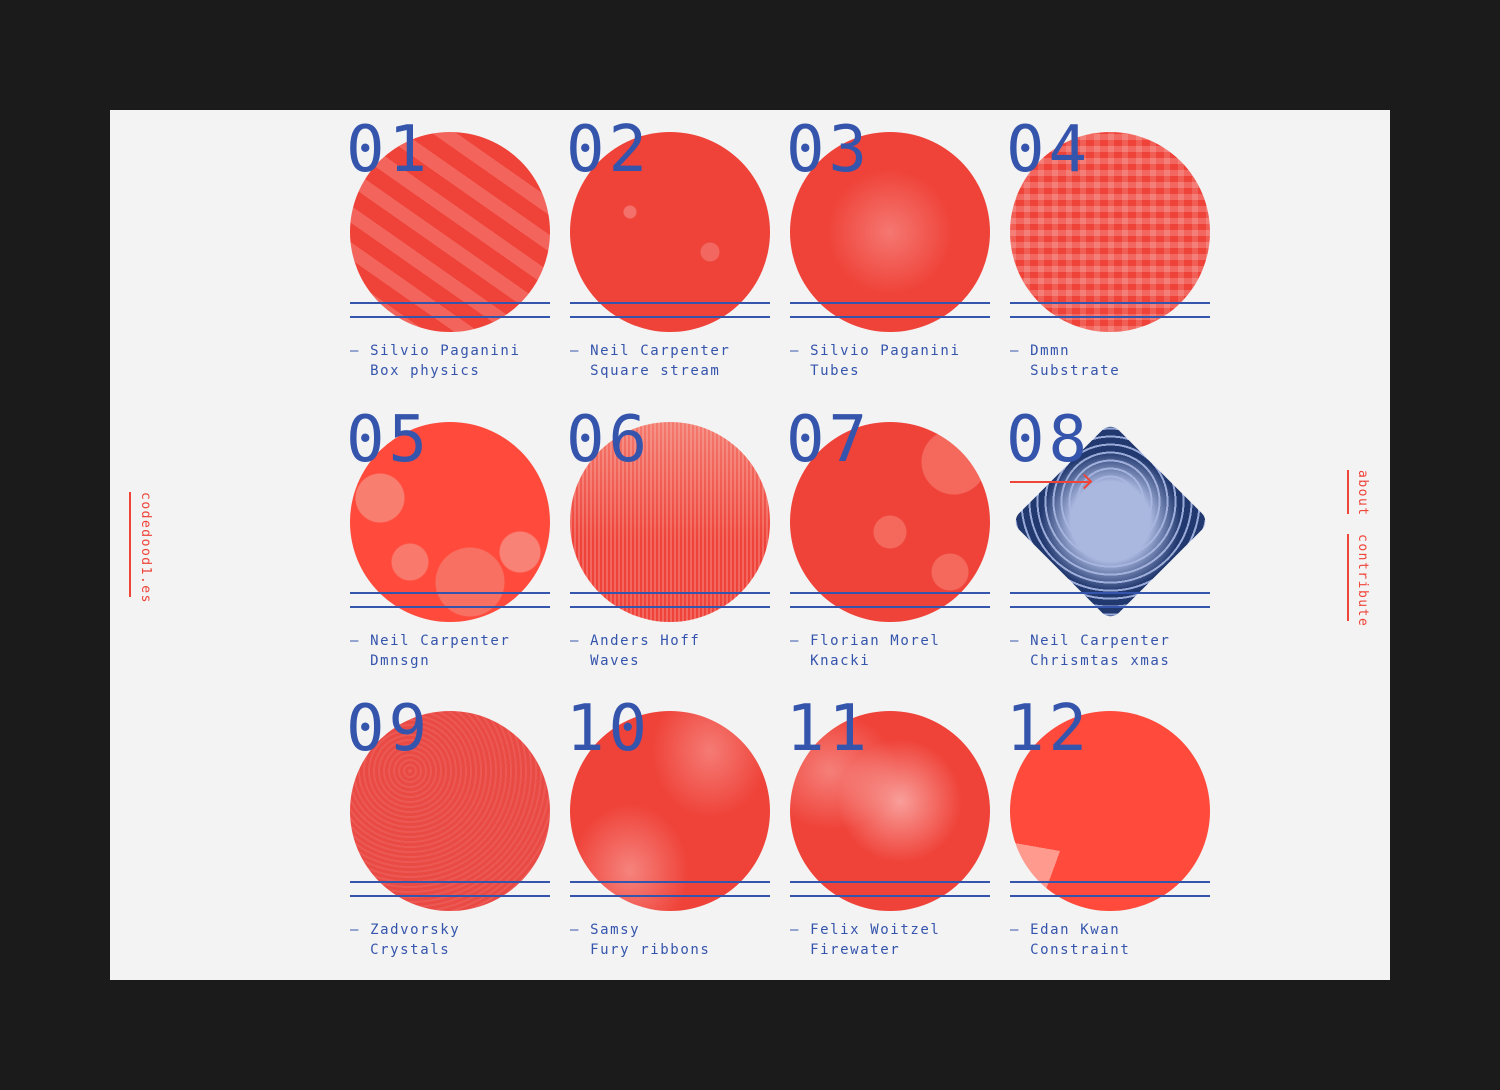 This screenshot has height=1090, width=1500. I want to click on experiment-card: 03– Silvio Paganini Tubes, so click(888, 253).